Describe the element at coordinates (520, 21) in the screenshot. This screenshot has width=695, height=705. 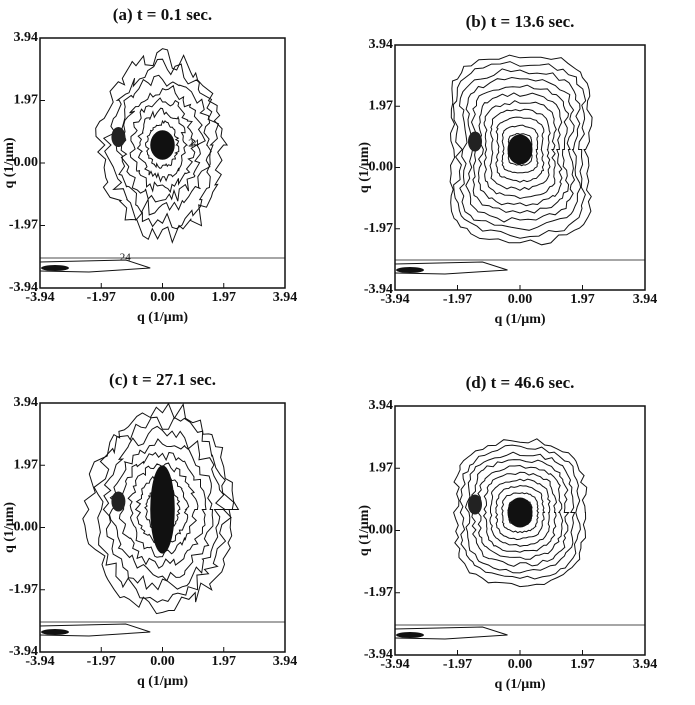
I see `panel-title: (b) t = 13.6 sec.` at that location.